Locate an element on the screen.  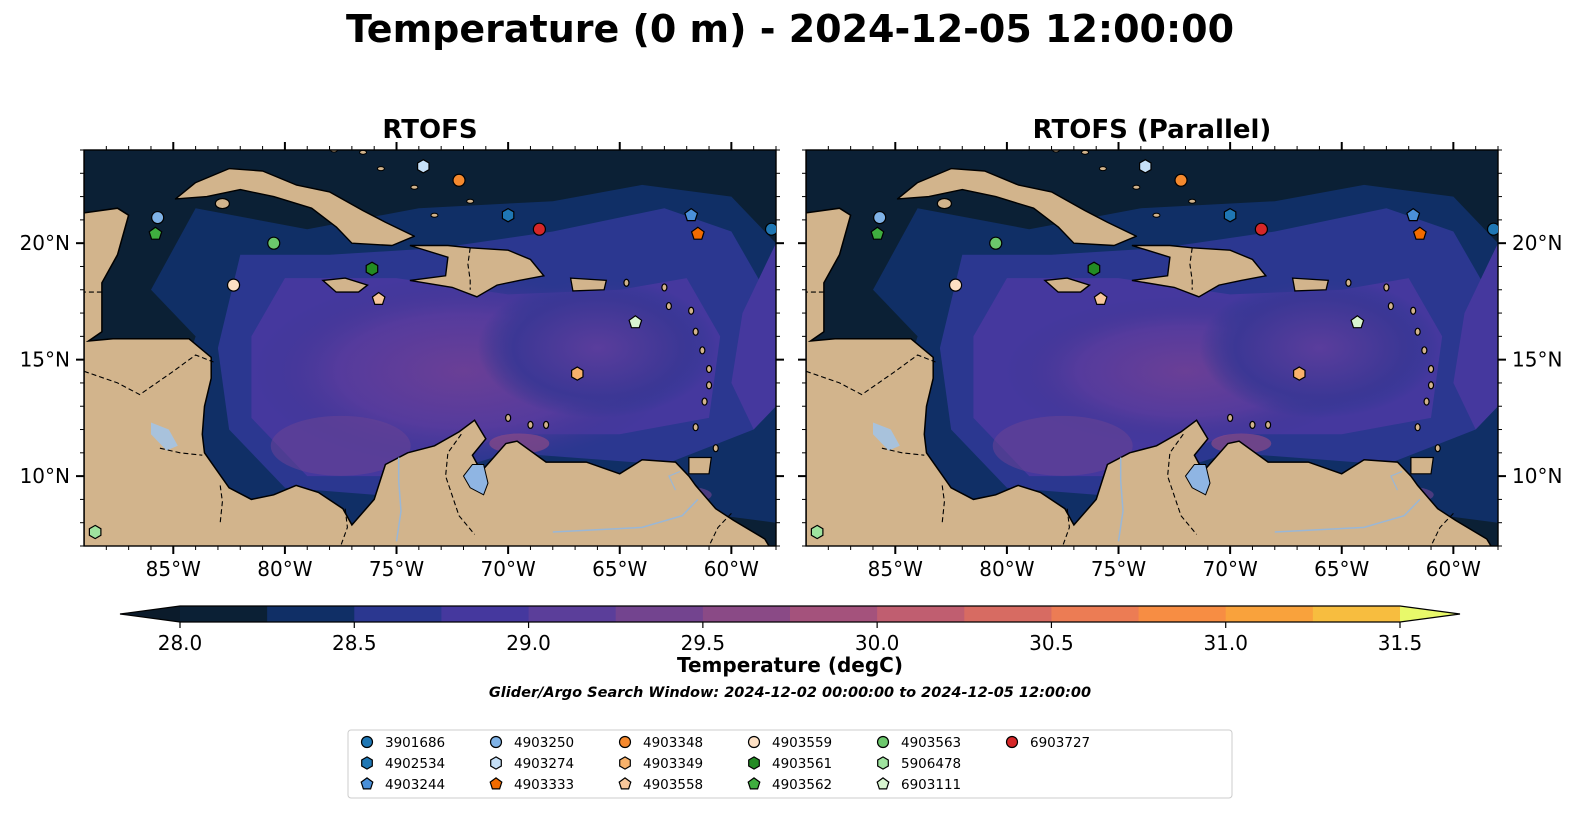
legend-label: 4903559 is located at coordinates (802, 743).